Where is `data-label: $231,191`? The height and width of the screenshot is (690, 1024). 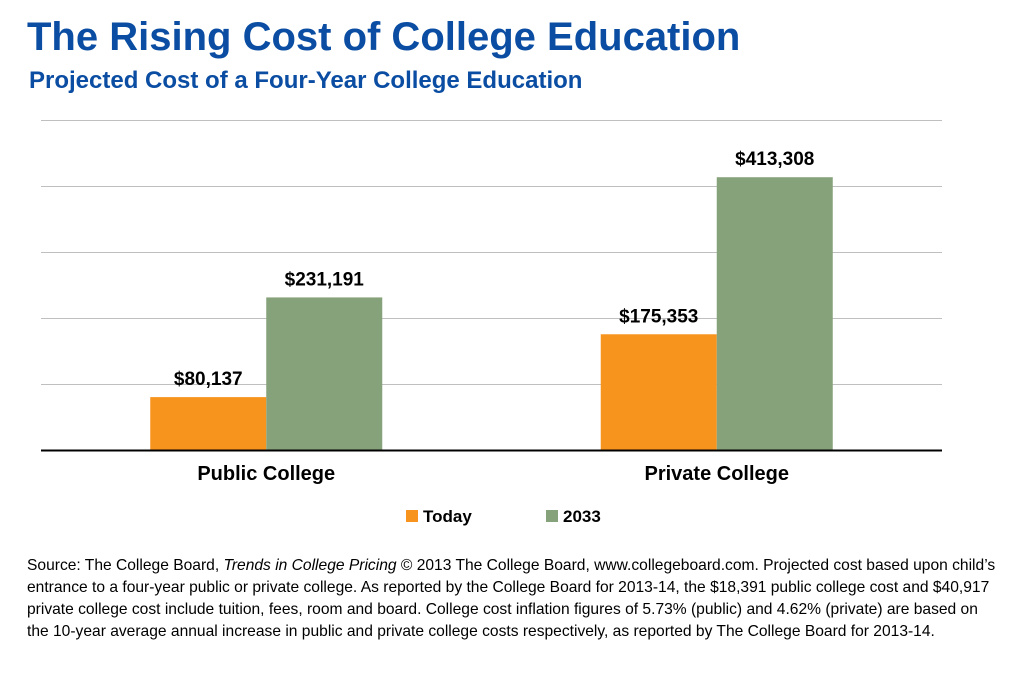
data-label: $231,191 is located at coordinates (325, 279).